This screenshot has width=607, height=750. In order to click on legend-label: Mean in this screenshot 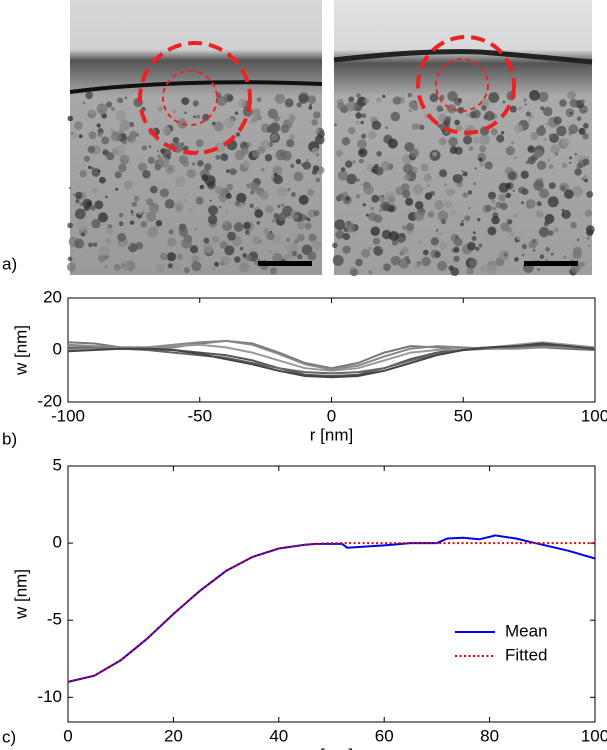, I will do `click(526, 630)`.